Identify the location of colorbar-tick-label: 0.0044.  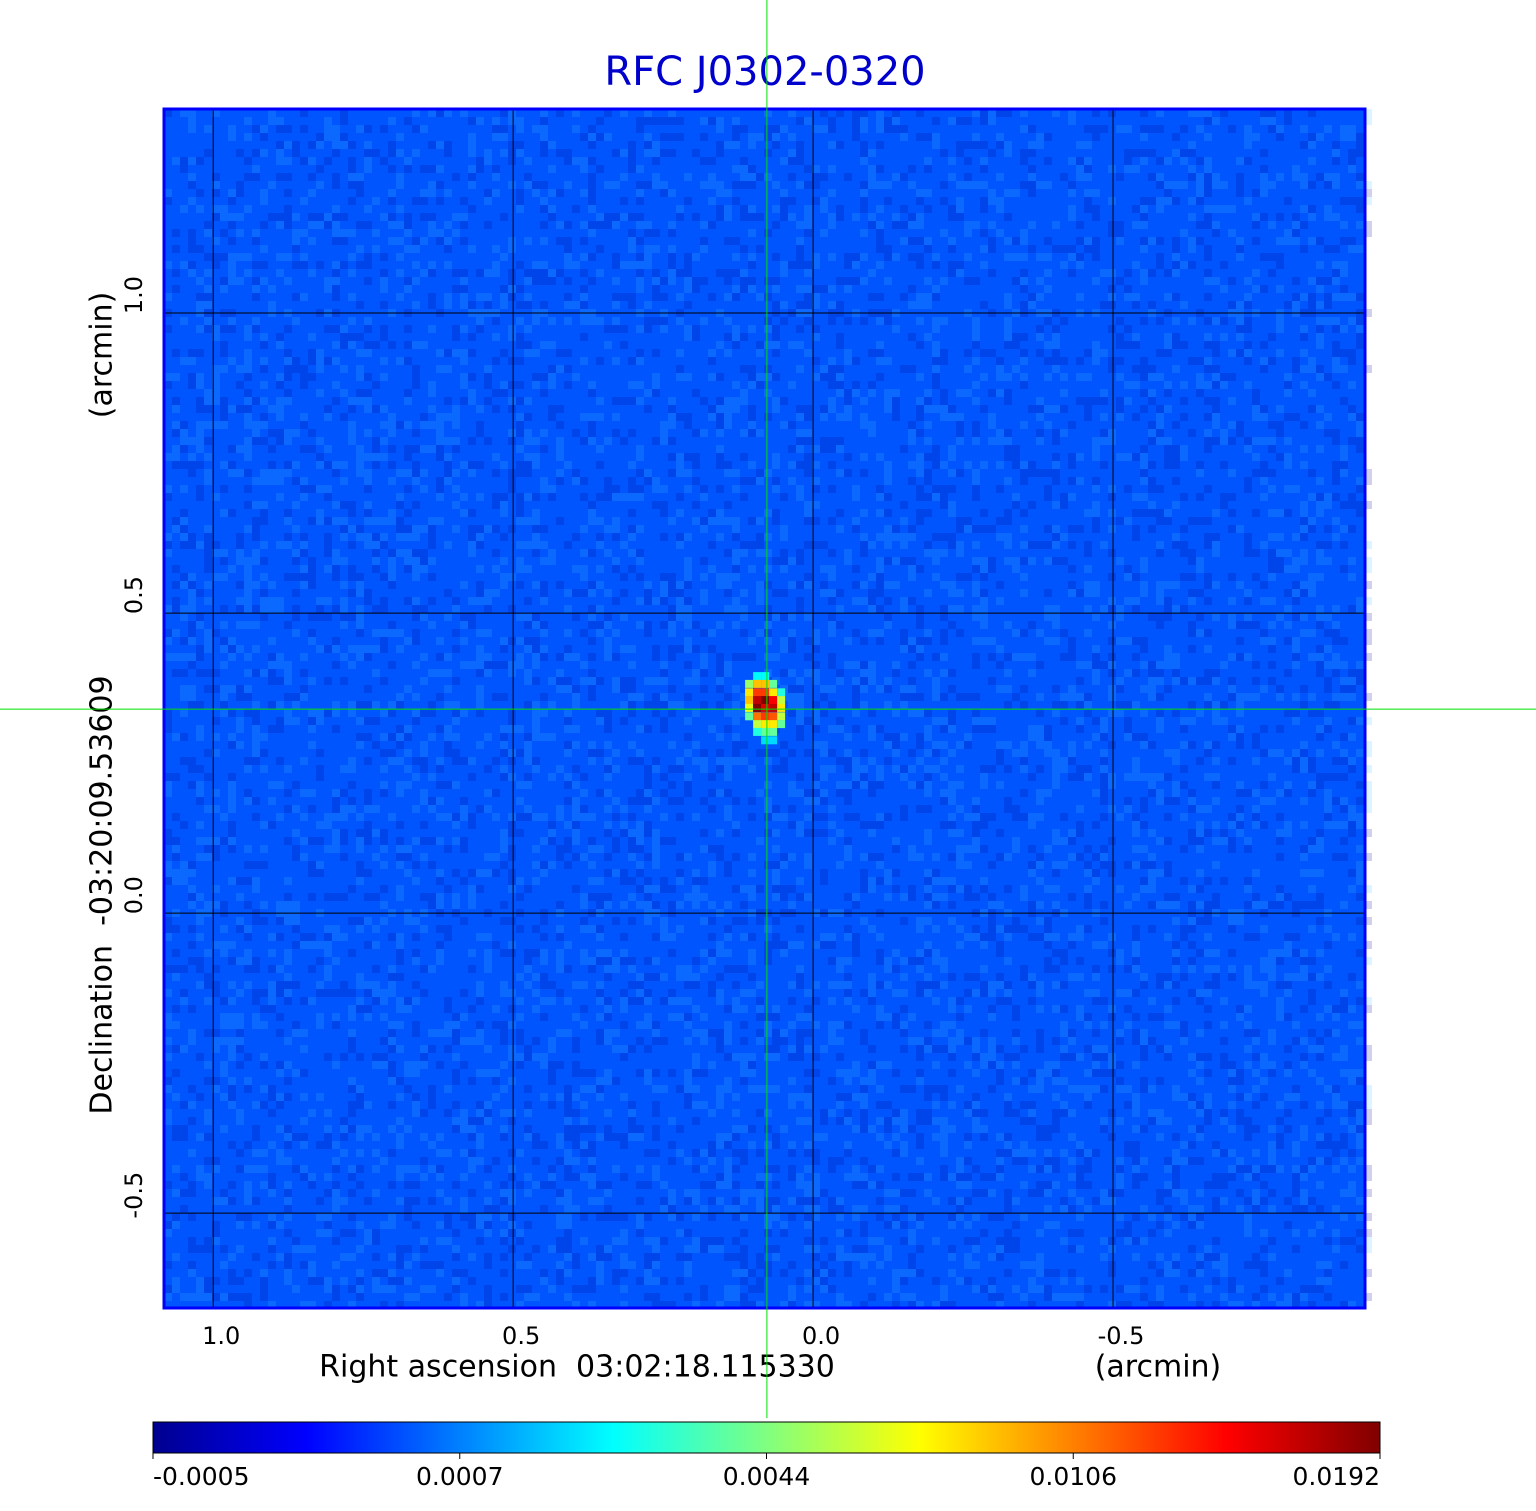
(766, 1476).